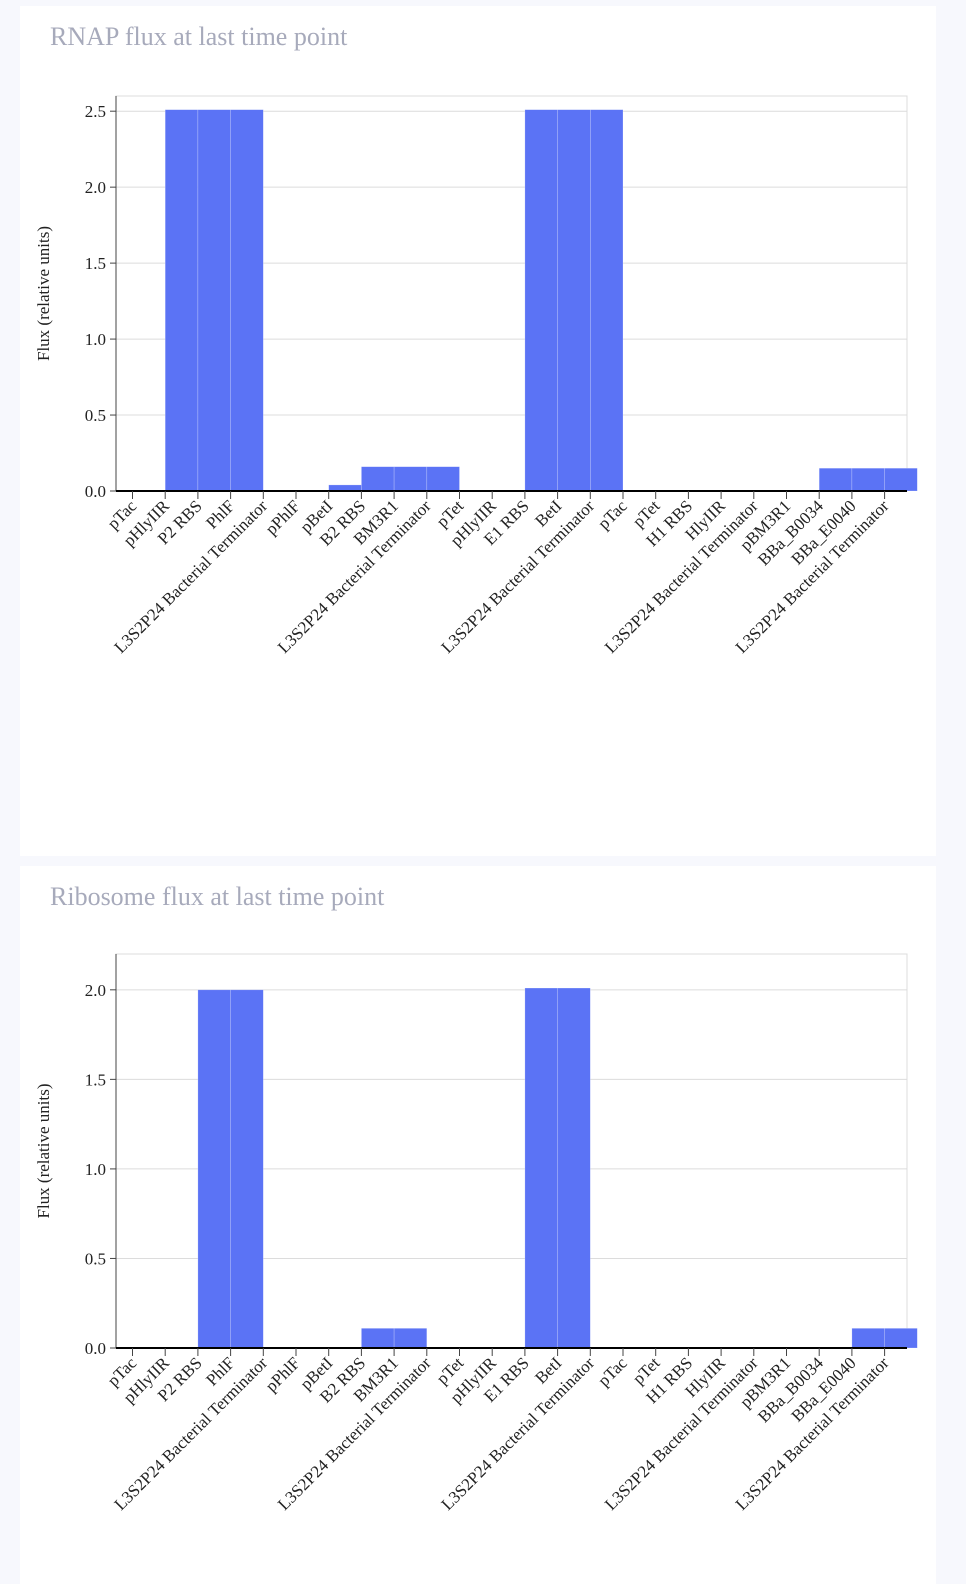  Describe the element at coordinates (95, 111) in the screenshot. I see `y-tick-label: 2.5` at that location.